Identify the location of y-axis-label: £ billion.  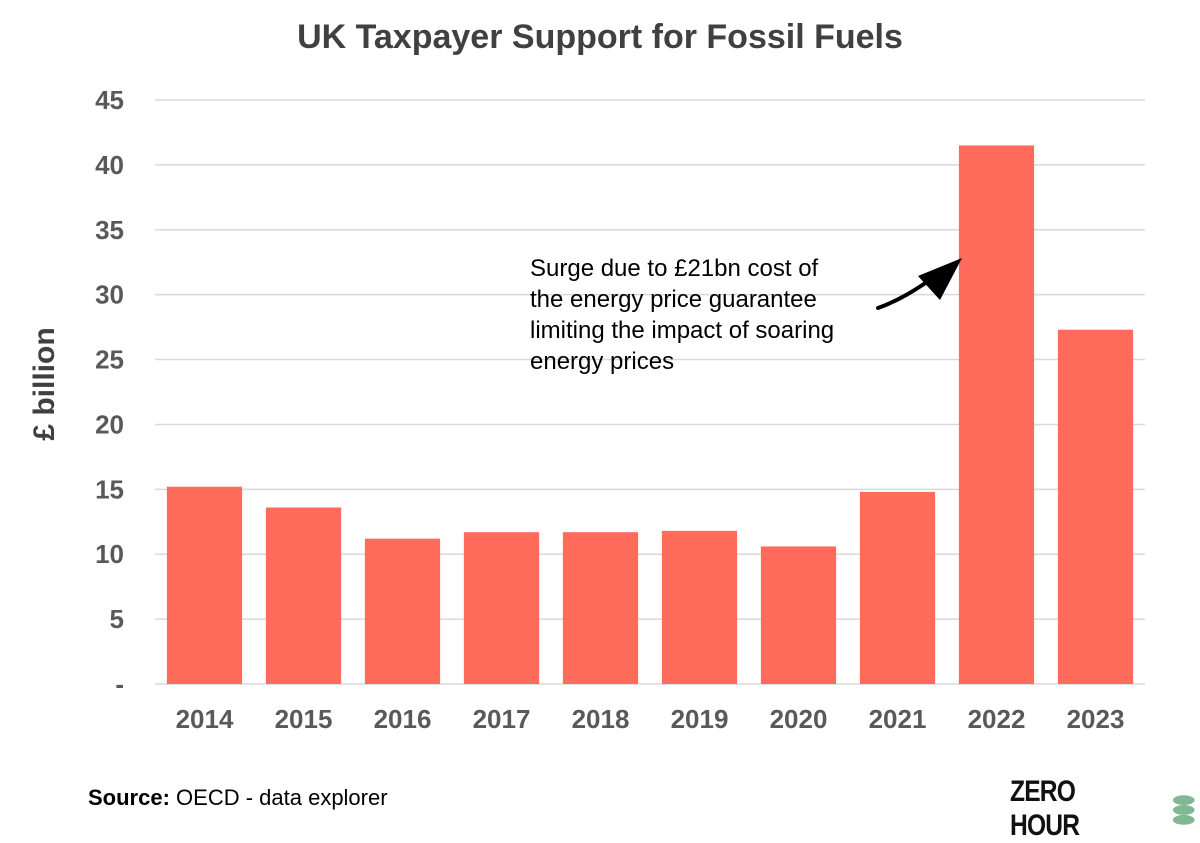
(44, 383).